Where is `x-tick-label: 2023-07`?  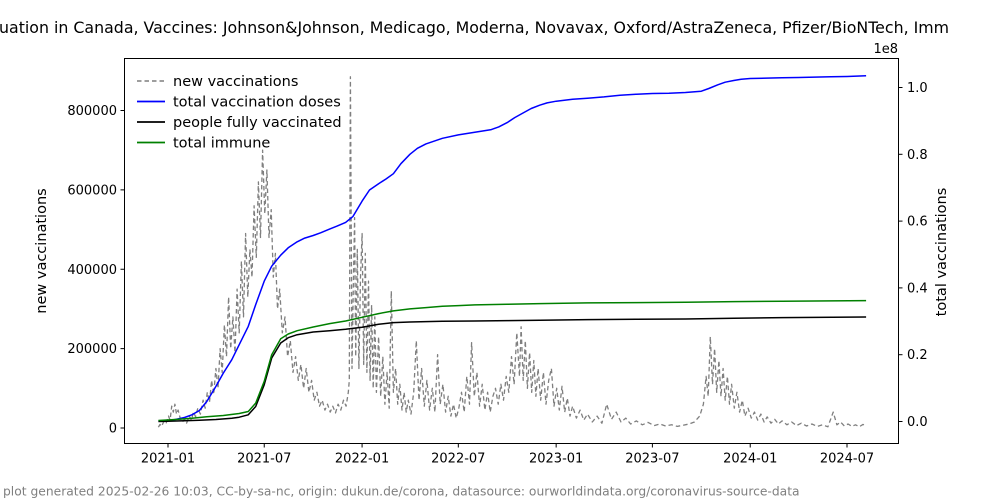 x-tick-label: 2023-07 is located at coordinates (652, 459).